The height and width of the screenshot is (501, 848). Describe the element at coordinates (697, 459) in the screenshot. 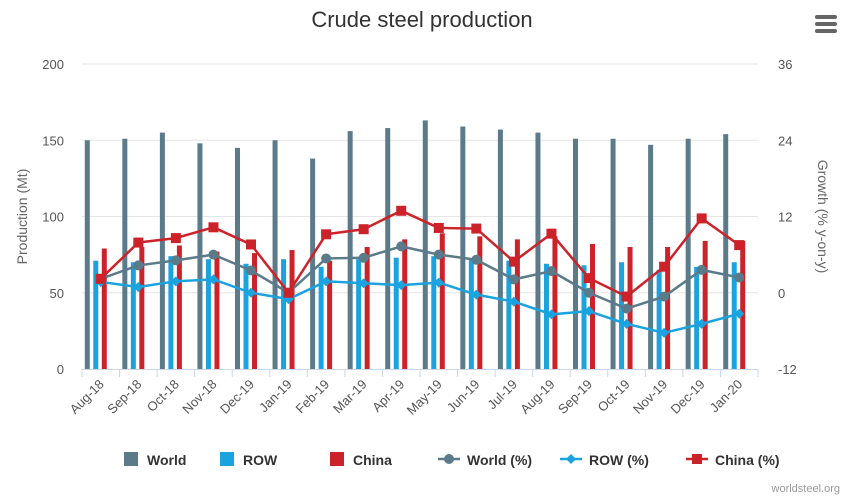

I see `legend-marker-china` at that location.